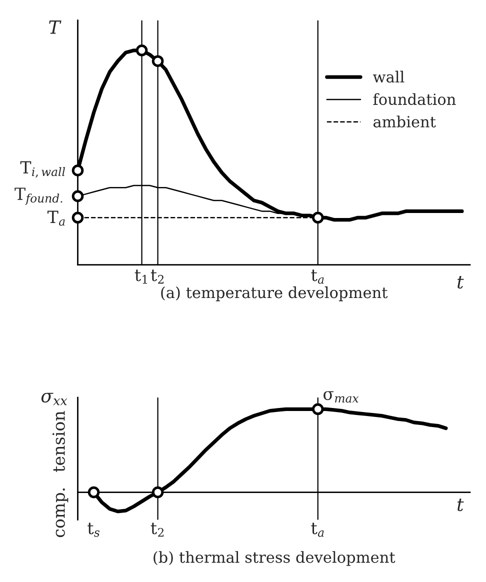 This screenshot has height=582, width=486. Describe the element at coordinates (94, 529) in the screenshot. I see `x-tick-label: t$_{s}$` at that location.